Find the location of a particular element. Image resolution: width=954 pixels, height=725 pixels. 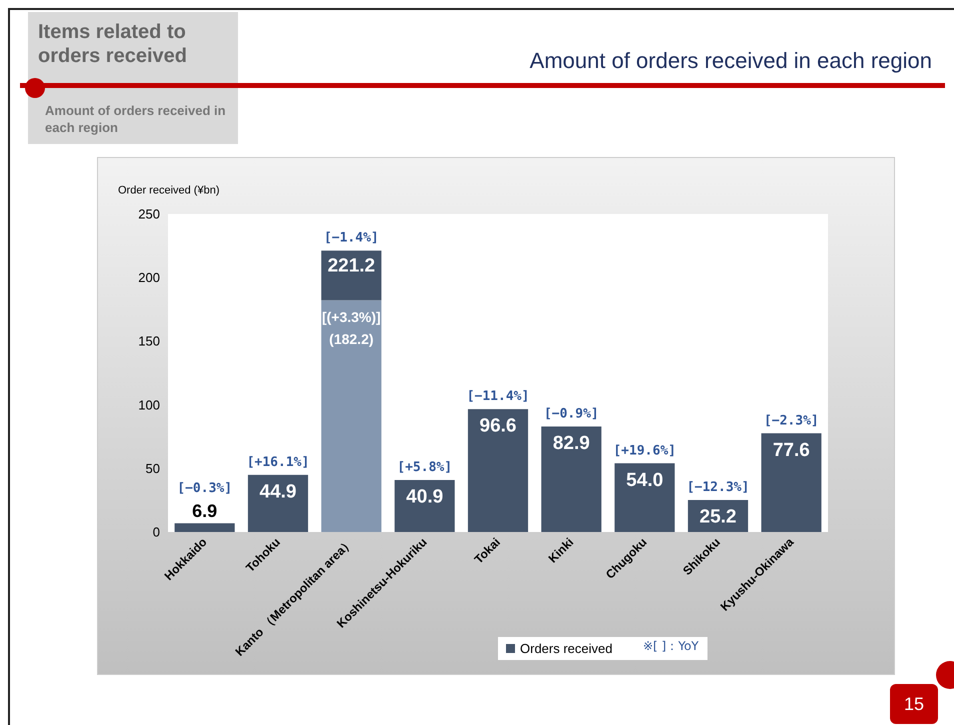

y-tick-label: 100 is located at coordinates (149, 404).